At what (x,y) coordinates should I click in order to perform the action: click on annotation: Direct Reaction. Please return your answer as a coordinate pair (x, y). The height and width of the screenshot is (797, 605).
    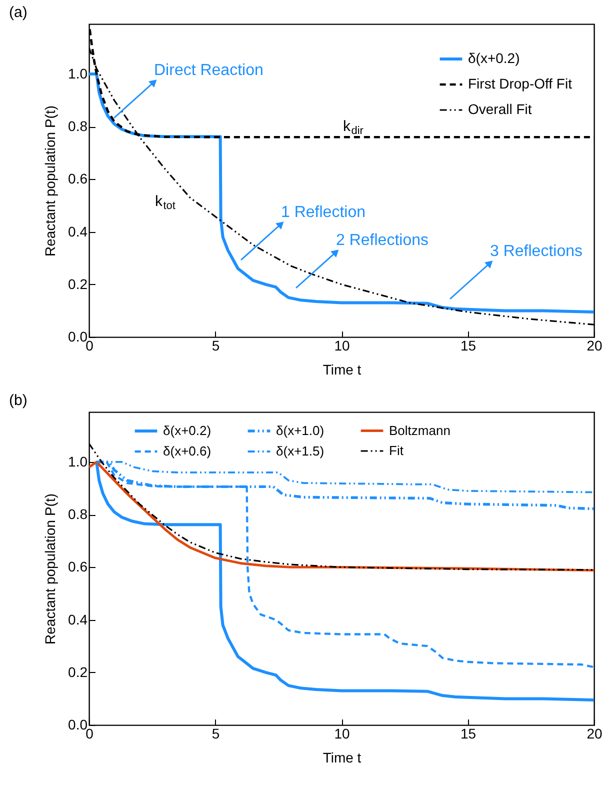
    Looking at the image, I should click on (209, 70).